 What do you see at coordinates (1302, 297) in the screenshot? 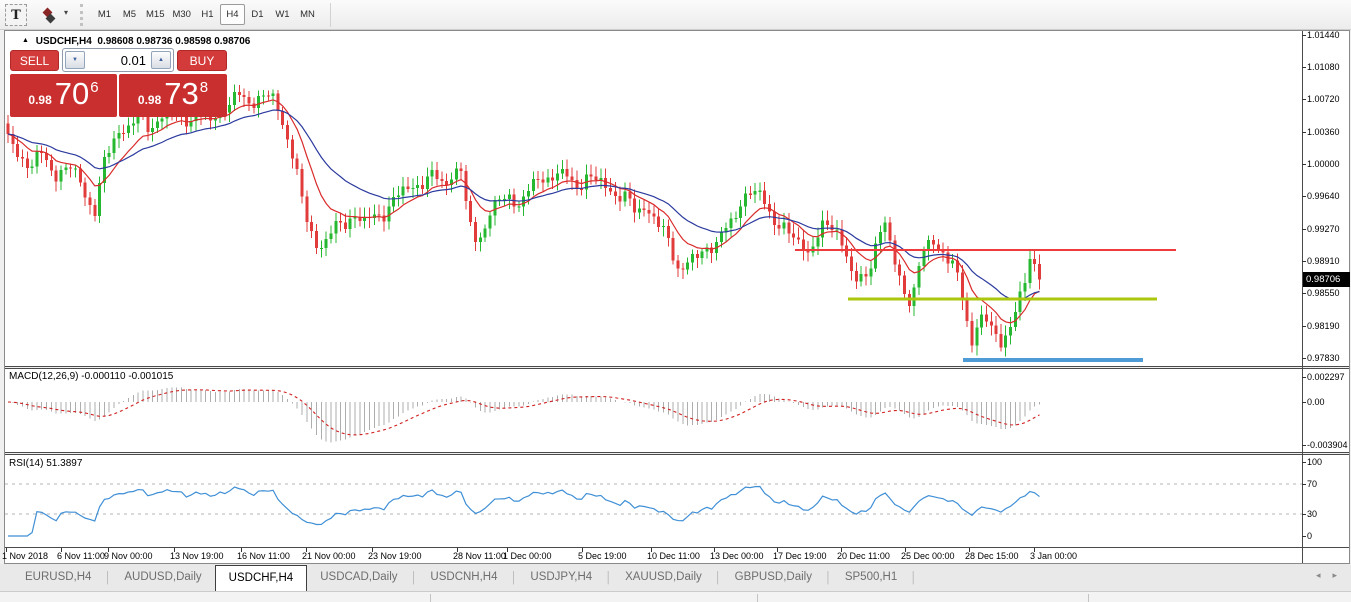
I see `price-axis-border` at bounding box center [1302, 297].